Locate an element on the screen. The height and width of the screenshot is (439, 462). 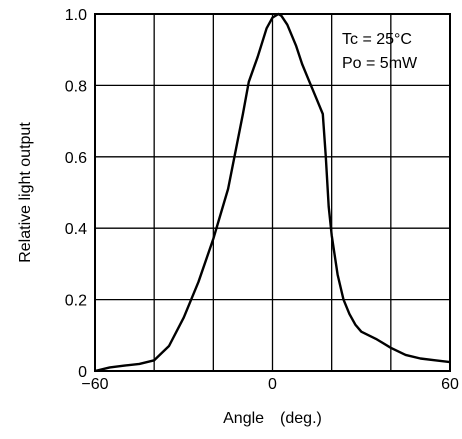
y-tick-label: 1.0 is located at coordinates (76, 15).